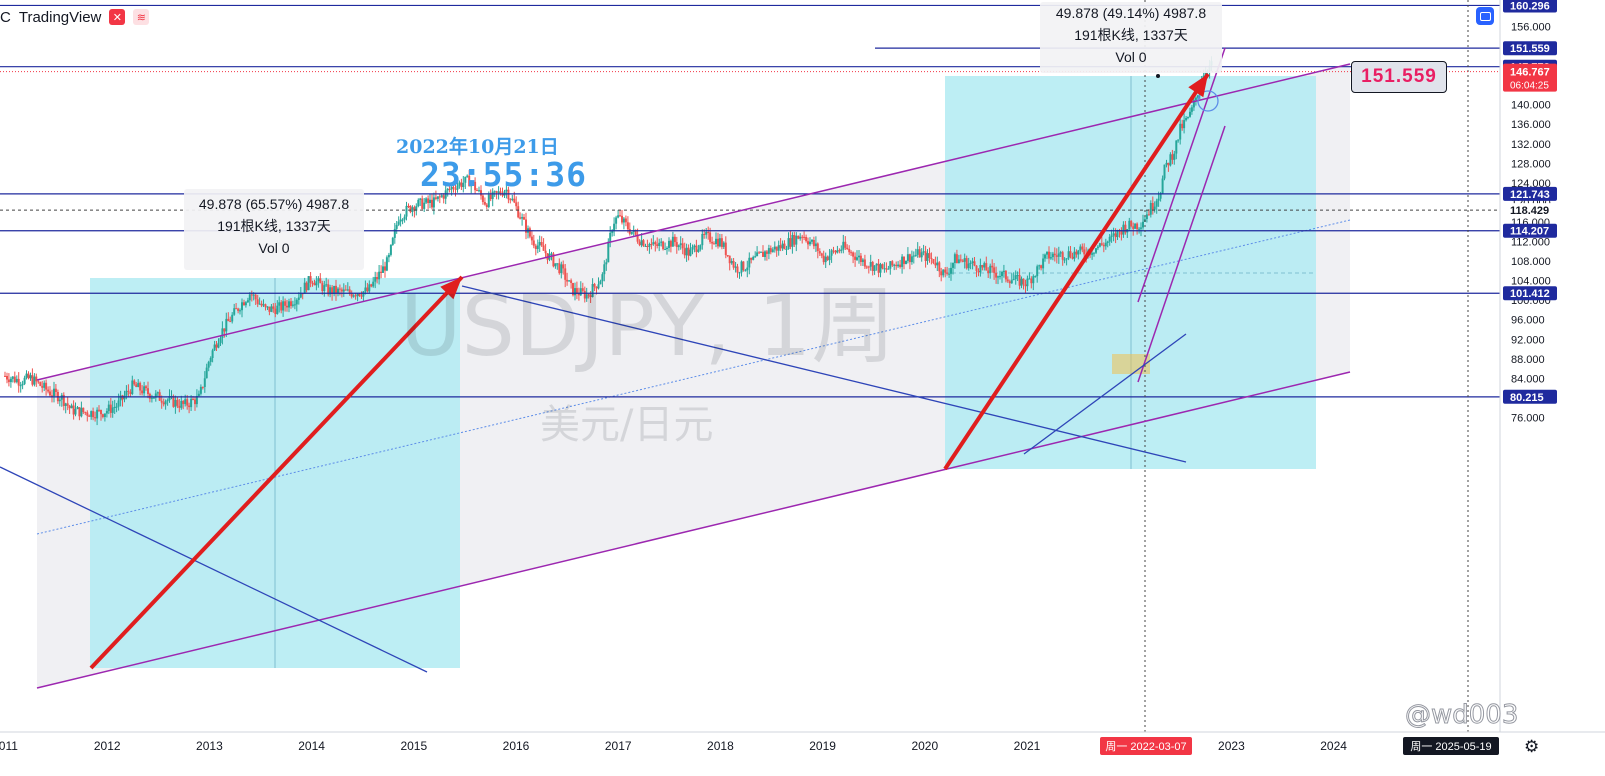 The width and height of the screenshot is (1605, 776). Describe the element at coordinates (413, 746) in the screenshot. I see `time-tick-label: 2015` at that location.